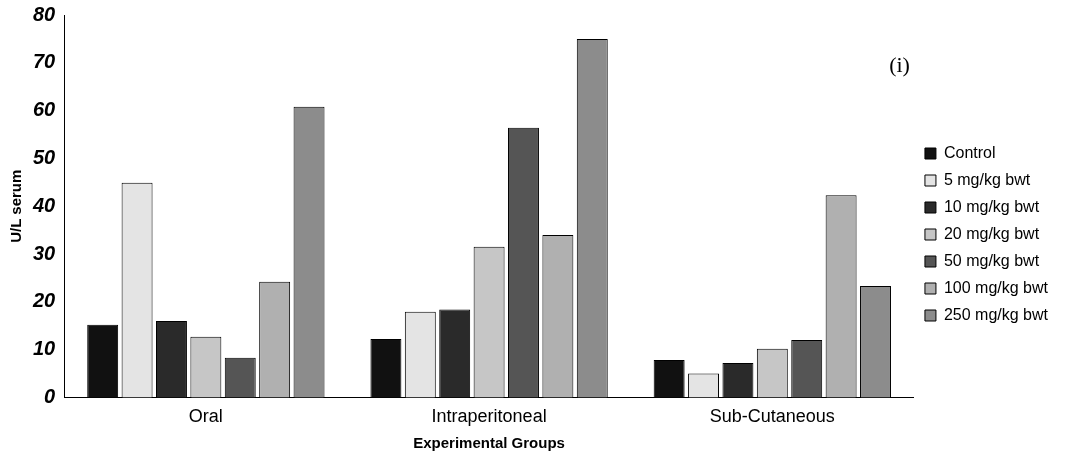 This screenshot has height=461, width=1068. Describe the element at coordinates (44, 204) in the screenshot. I see `y-tick-label: 40` at that location.